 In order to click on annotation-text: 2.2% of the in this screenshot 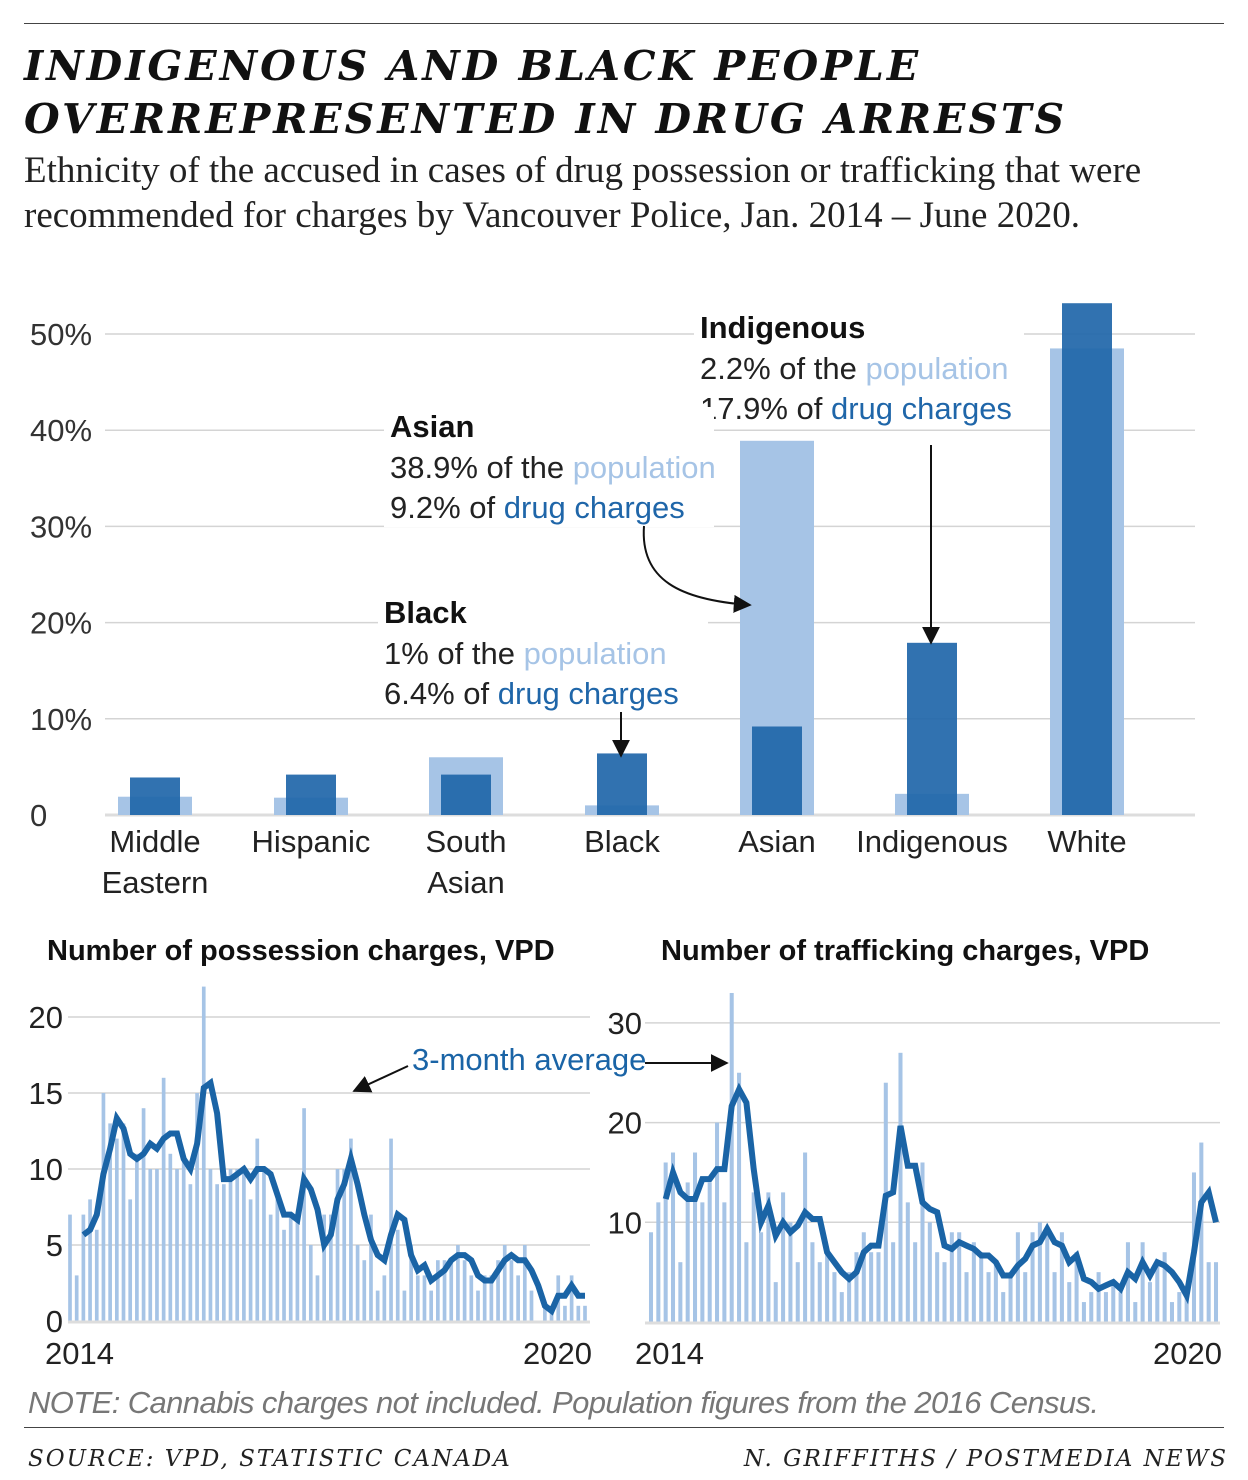, I will do `click(782, 368)`.